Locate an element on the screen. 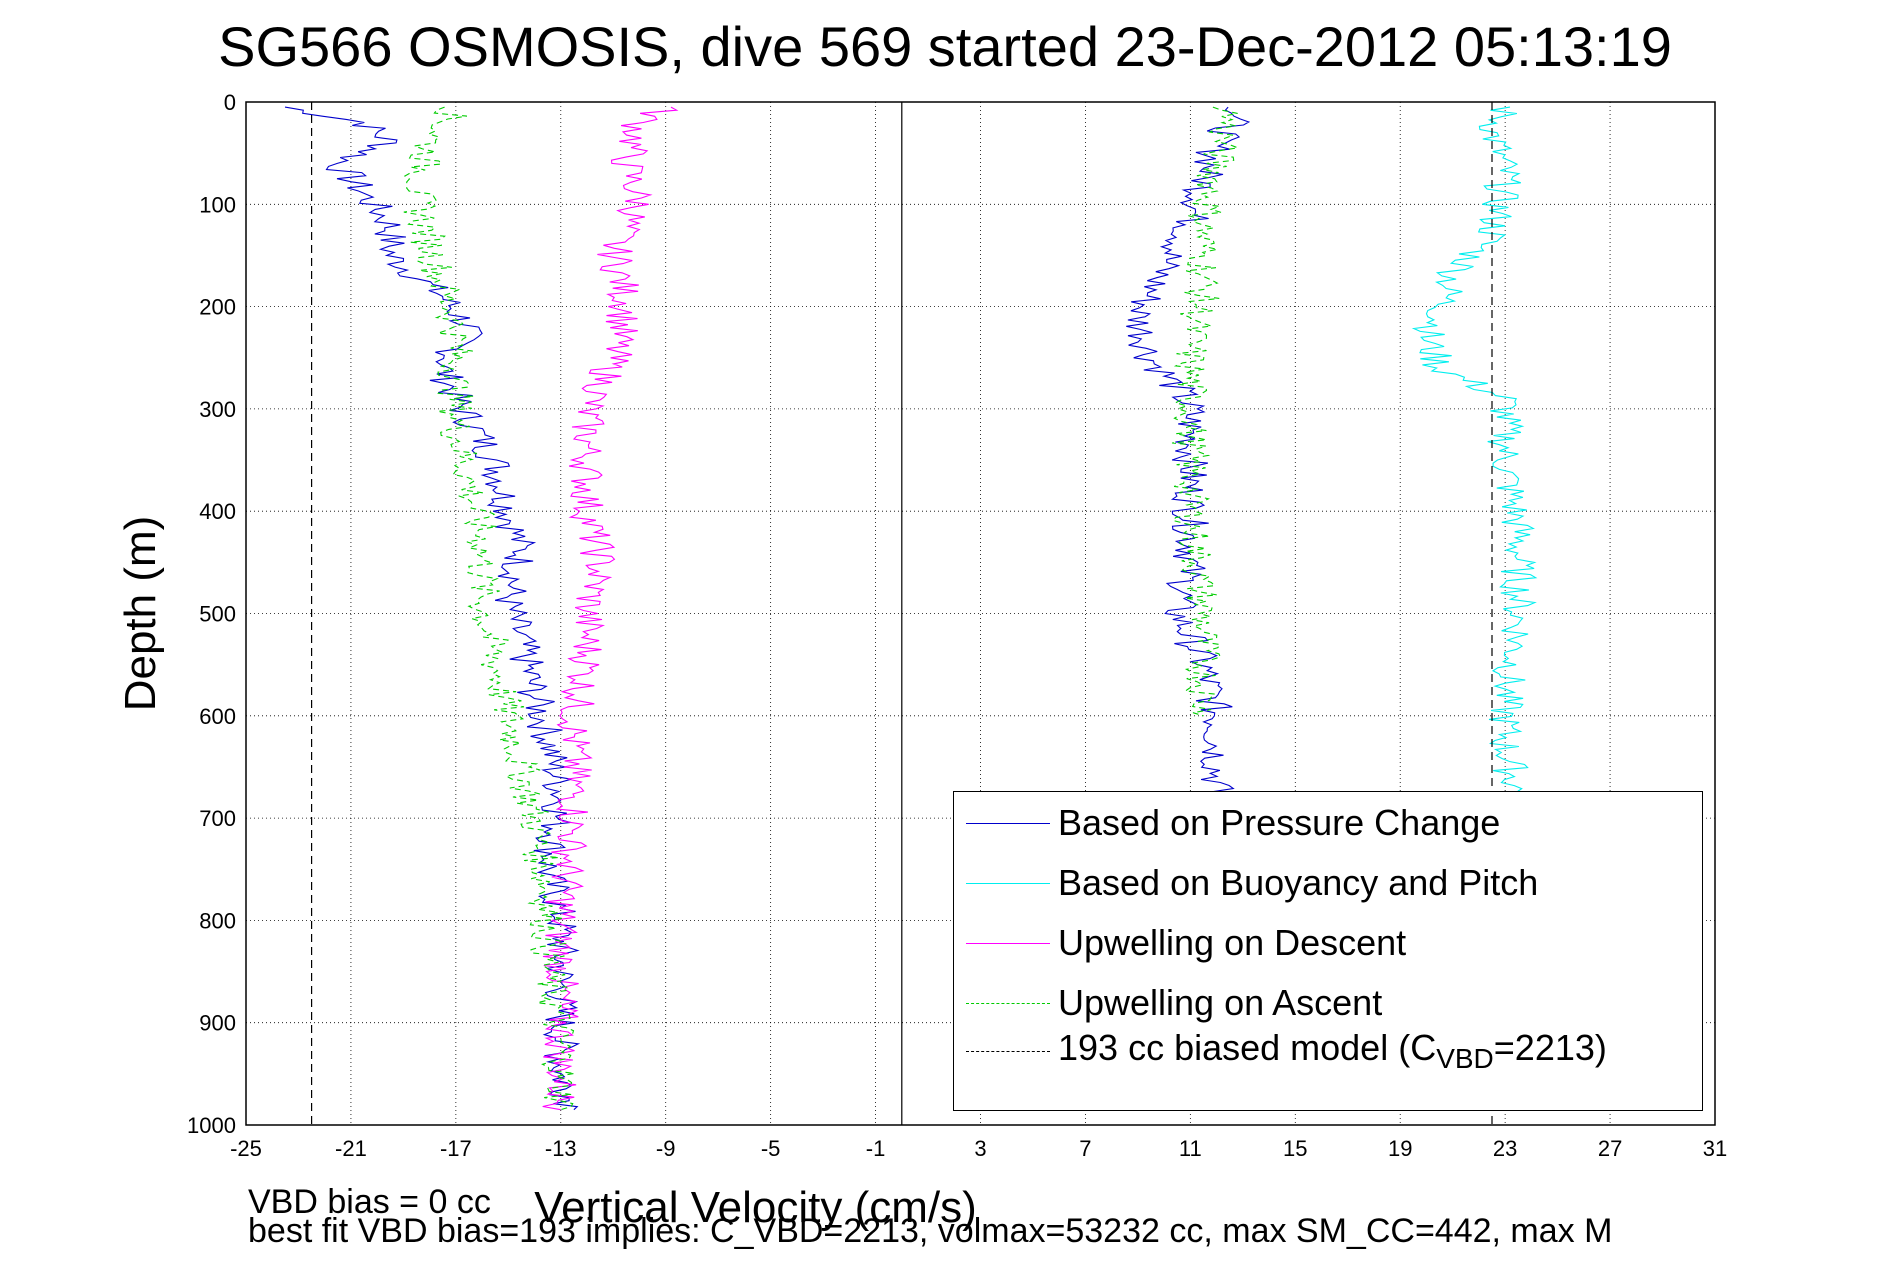  legend-item-descent: Upwelling on Descent is located at coordinates (1186, 943).